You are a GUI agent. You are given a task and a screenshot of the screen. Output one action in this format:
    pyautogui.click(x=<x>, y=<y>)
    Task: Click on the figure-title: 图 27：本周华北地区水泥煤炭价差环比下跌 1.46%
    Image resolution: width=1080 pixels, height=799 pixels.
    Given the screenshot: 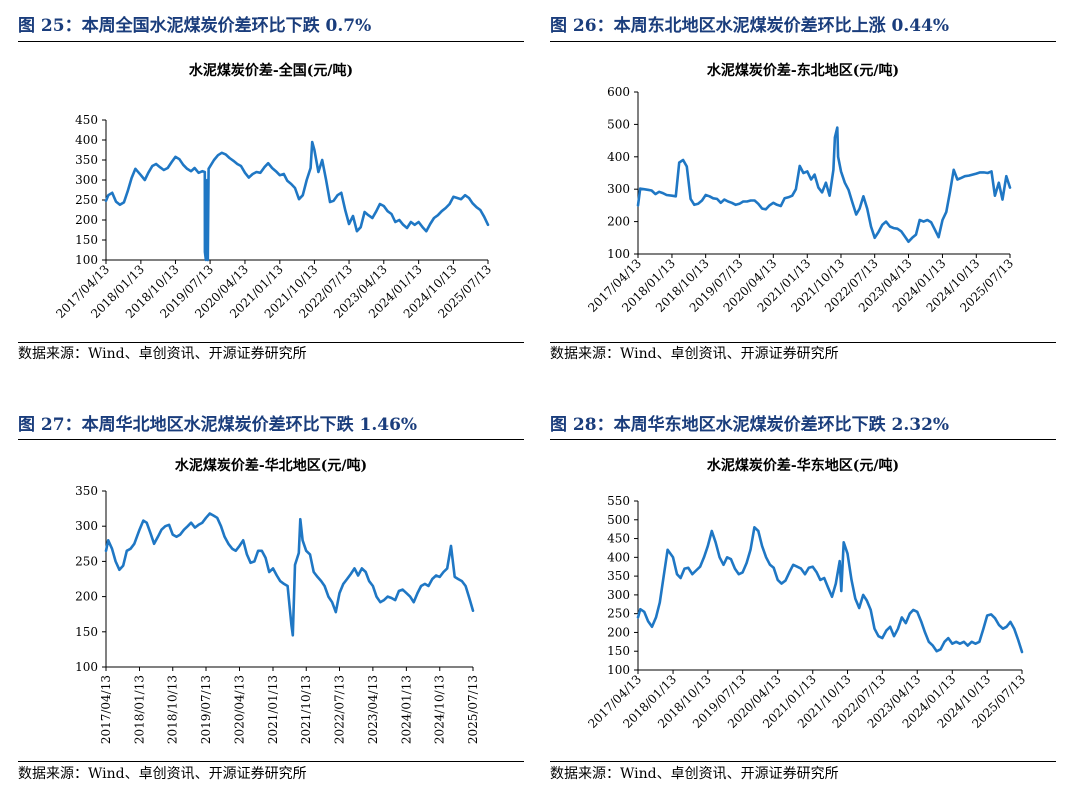 What is the action you would take?
    pyautogui.click(x=218, y=425)
    